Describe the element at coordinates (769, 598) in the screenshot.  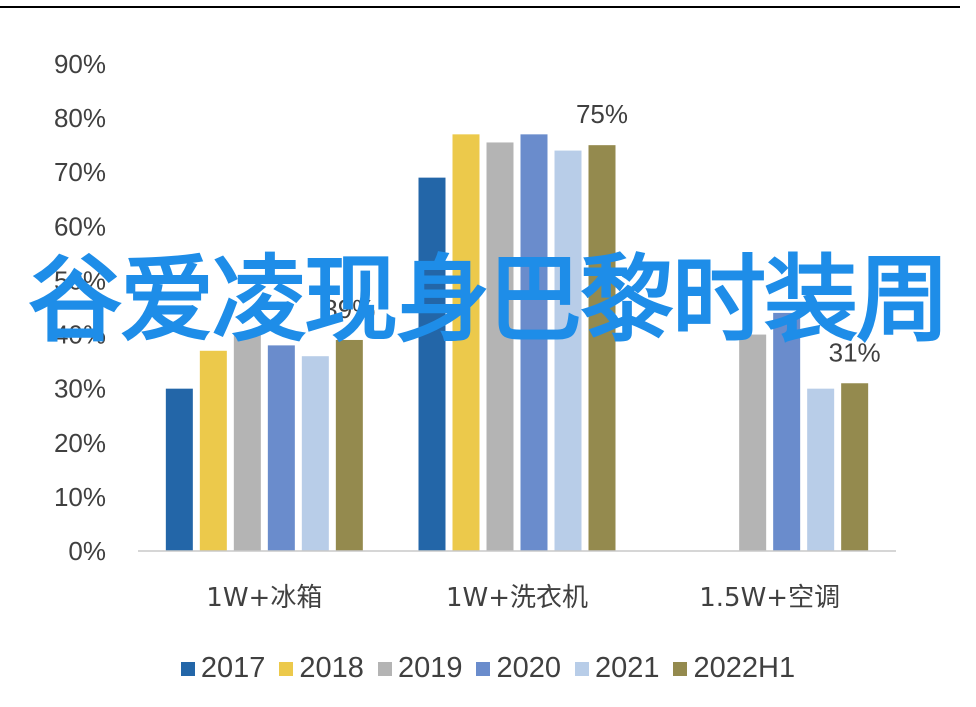
I see `x-tick-label: 1.5W+空调` at that location.